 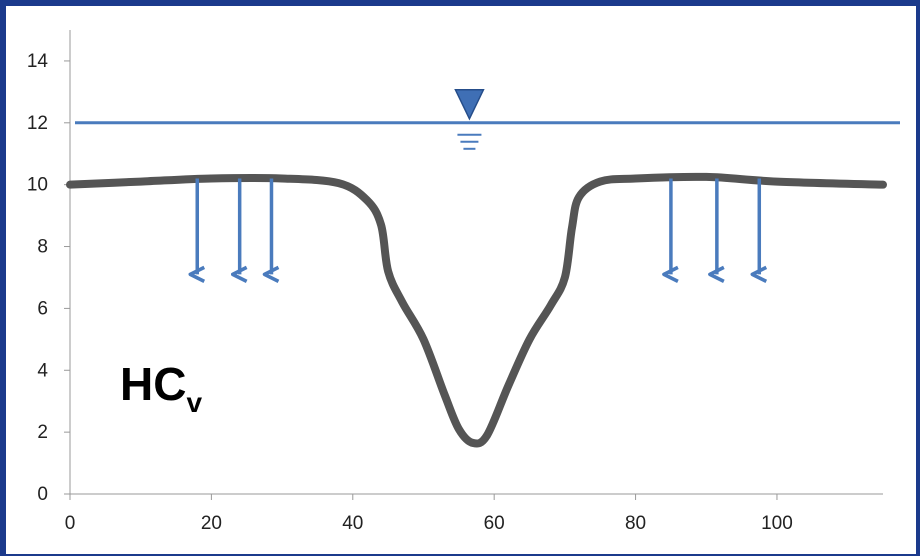 I want to click on water-table-triangle-icon, so click(x=469, y=105).